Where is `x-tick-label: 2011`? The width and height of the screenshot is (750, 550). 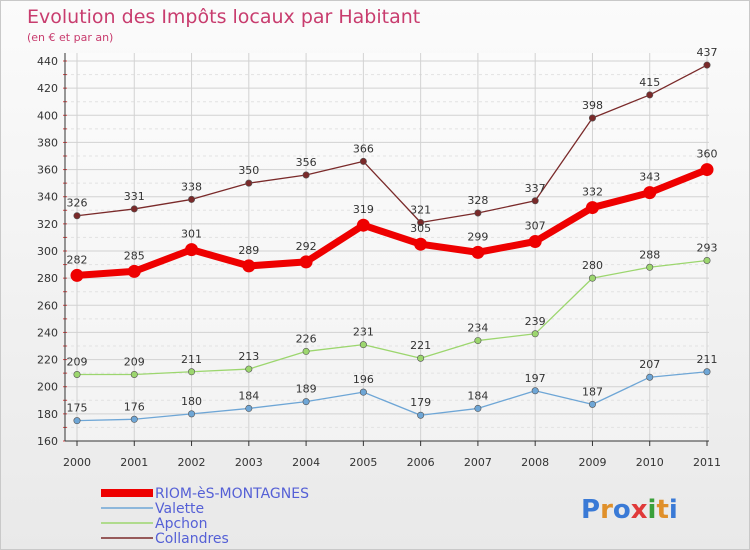
x-tick-label: 2011 is located at coordinates (707, 462).